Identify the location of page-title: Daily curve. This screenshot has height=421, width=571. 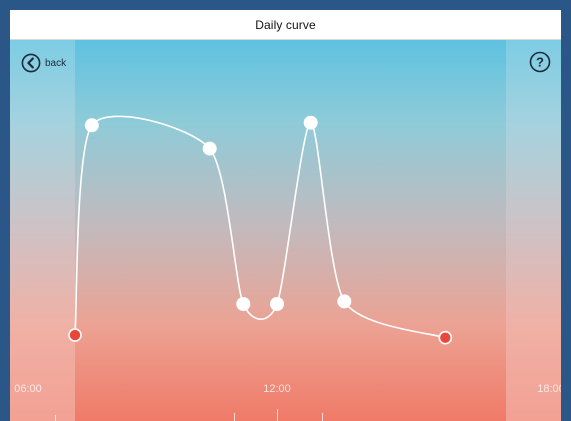
(285, 24).